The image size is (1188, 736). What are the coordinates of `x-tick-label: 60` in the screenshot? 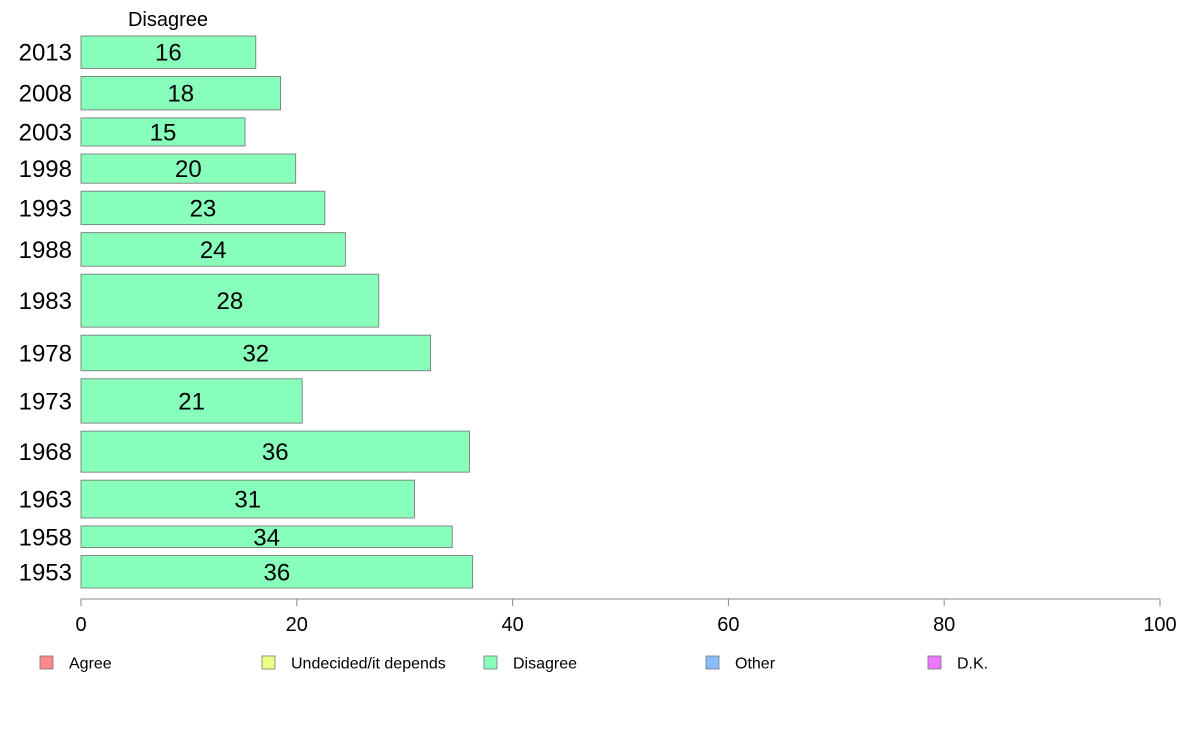 It's located at (728, 625).